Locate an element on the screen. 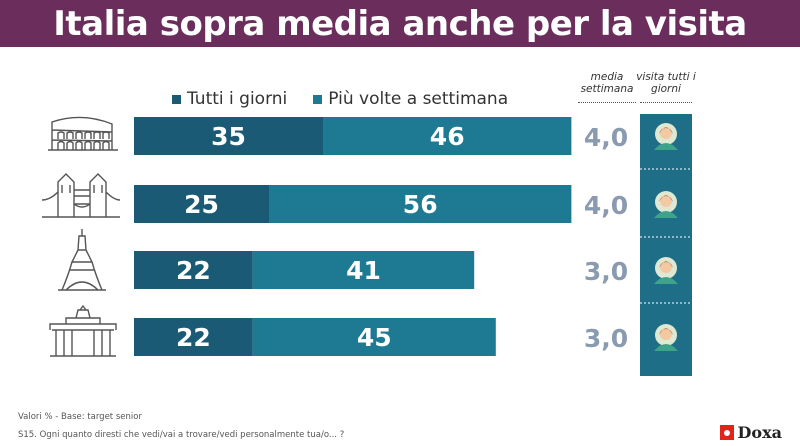 The image size is (800, 446). data-label-piu: 56 is located at coordinates (420, 204).